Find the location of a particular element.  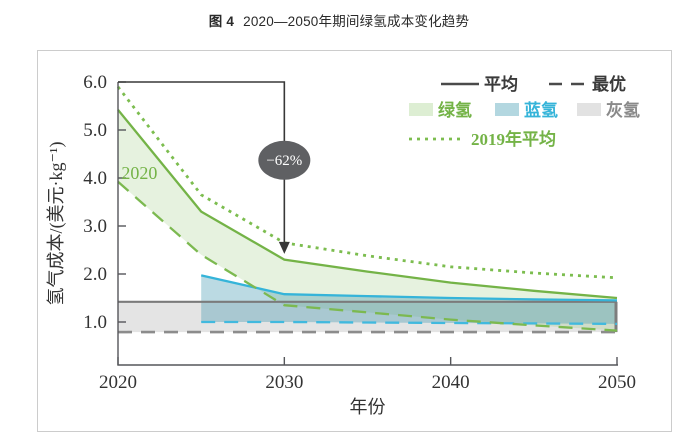

annotation-bracket is located at coordinates (202, 162).